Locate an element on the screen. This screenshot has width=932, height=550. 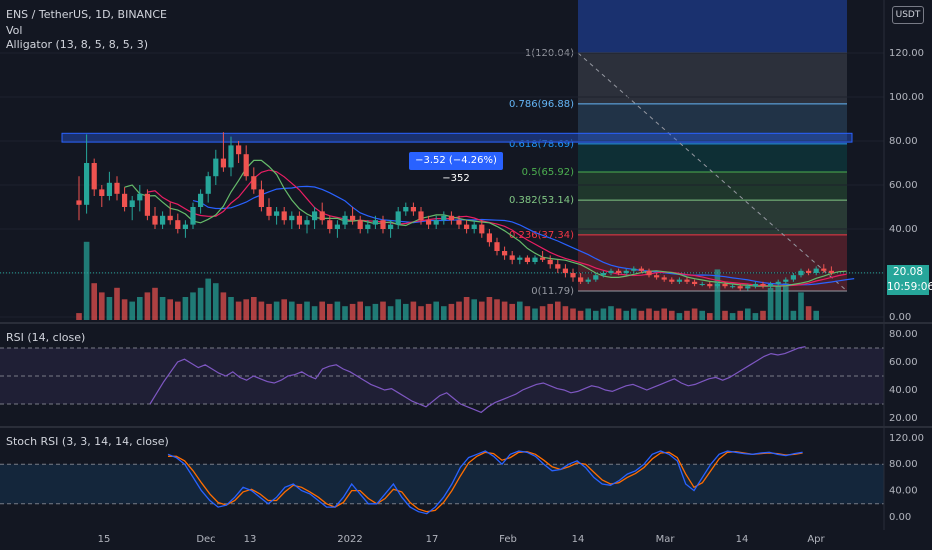
price-tick-label: 100.00 is located at coordinates (906, 97).